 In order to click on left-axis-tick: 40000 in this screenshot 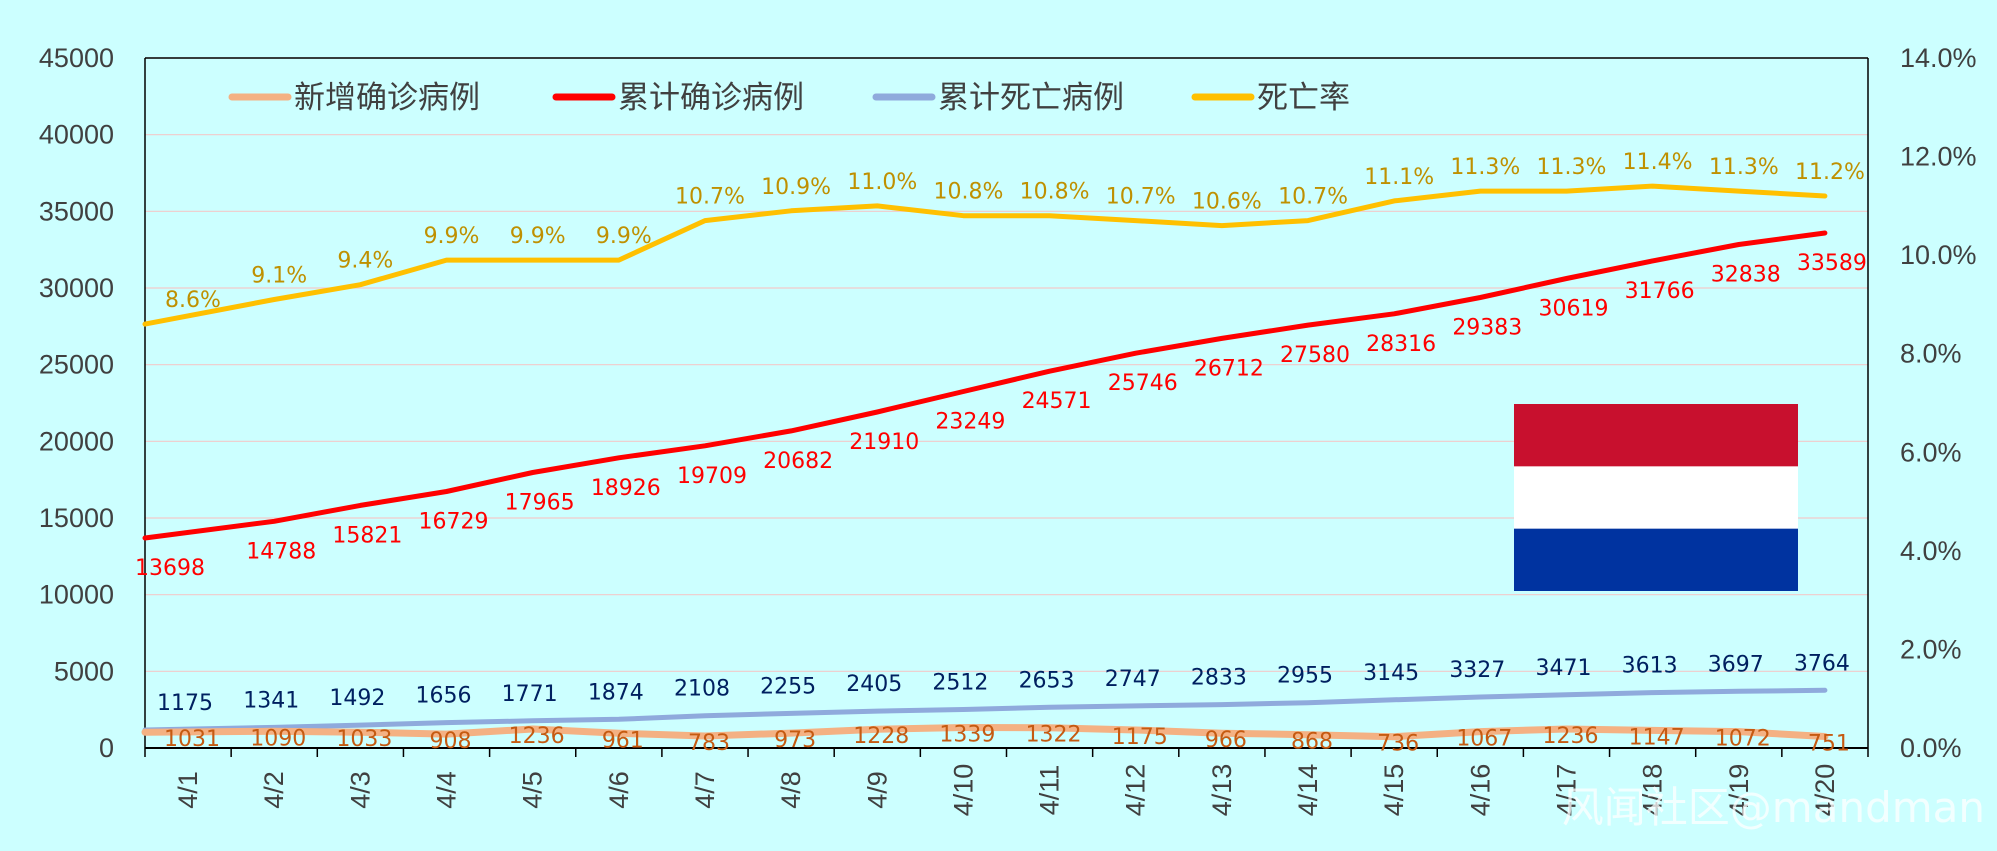, I will do `click(76, 135)`.